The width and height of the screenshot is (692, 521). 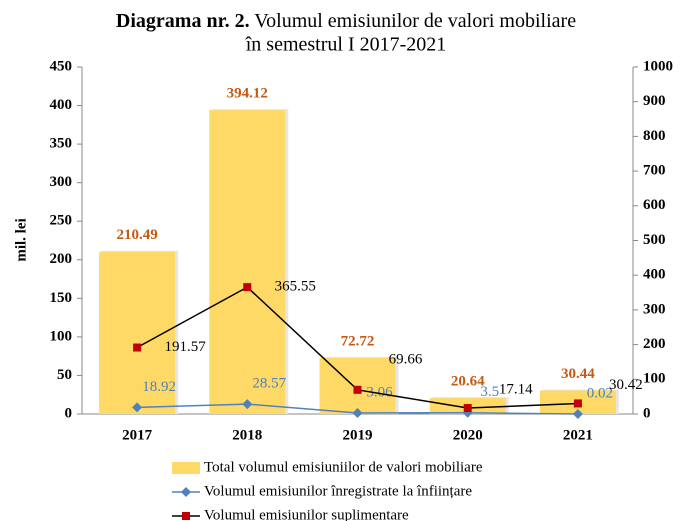 What do you see at coordinates (137, 435) in the screenshot?
I see `x-tick-label: 2017` at bounding box center [137, 435].